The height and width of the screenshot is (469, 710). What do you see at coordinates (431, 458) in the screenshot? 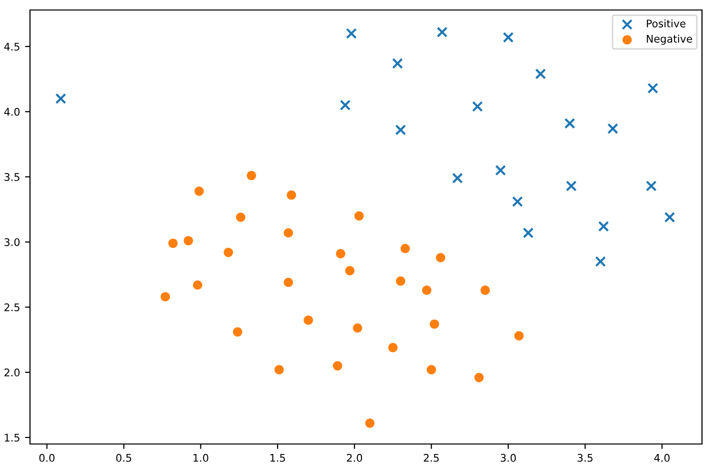
I see `x-tick-label: 2.5` at bounding box center [431, 458].